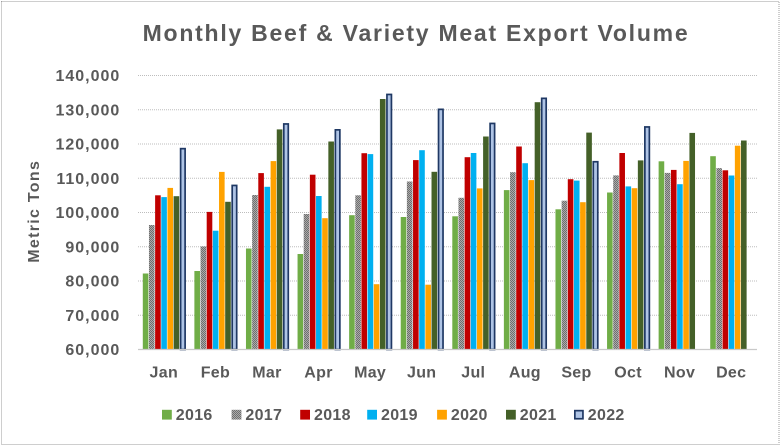  What do you see at coordinates (538, 415) in the screenshot?
I see `svg-text: 2021` at bounding box center [538, 415].